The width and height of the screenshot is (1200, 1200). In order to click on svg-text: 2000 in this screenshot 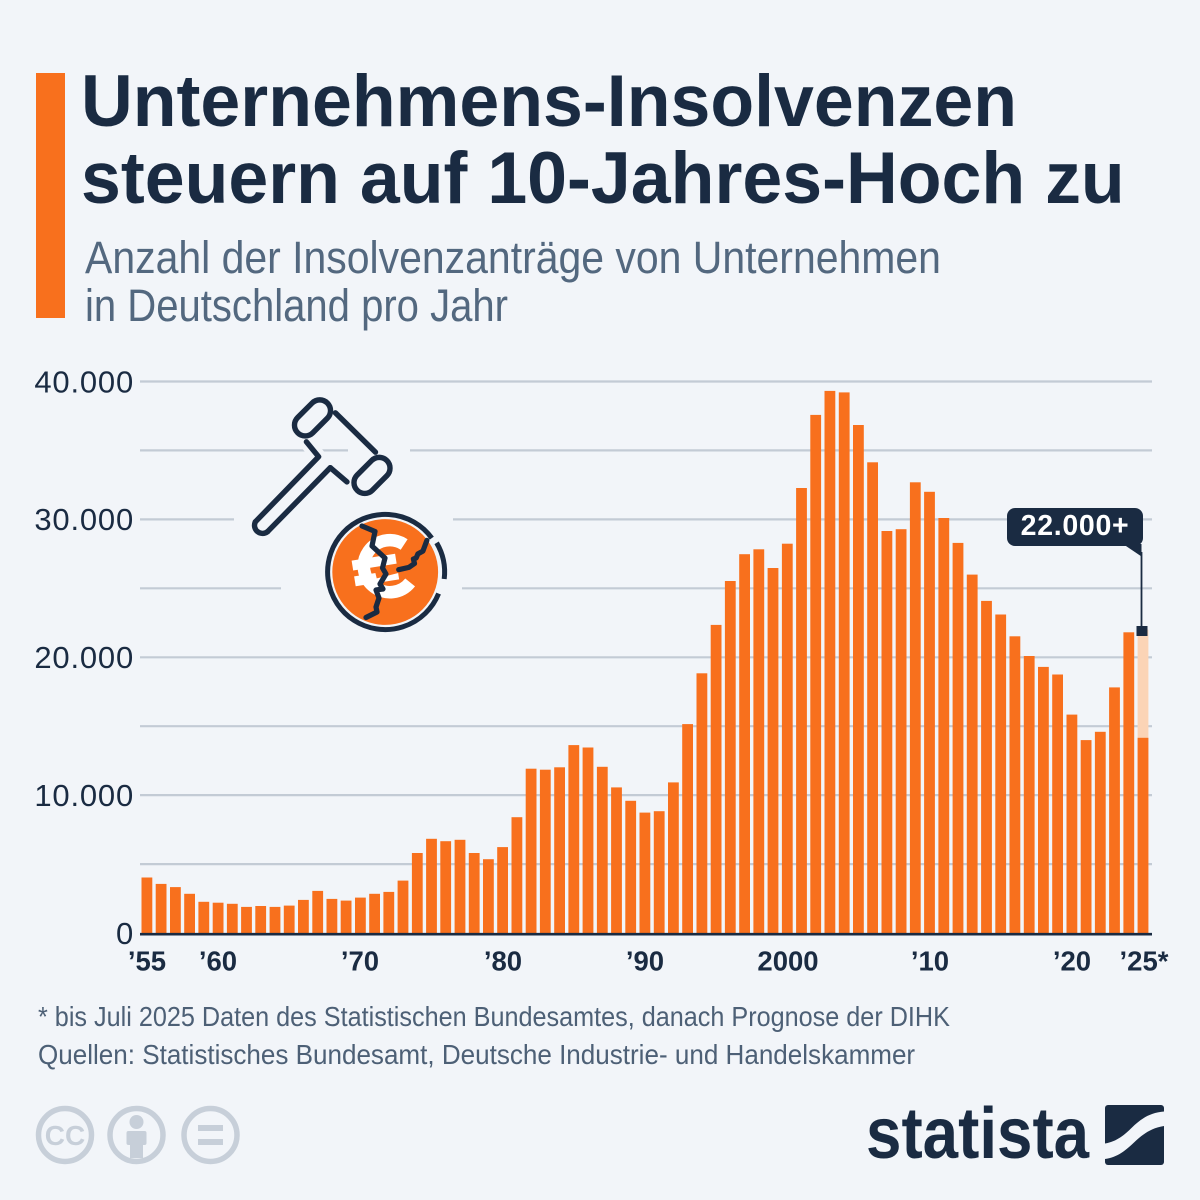, I will do `click(787, 961)`.